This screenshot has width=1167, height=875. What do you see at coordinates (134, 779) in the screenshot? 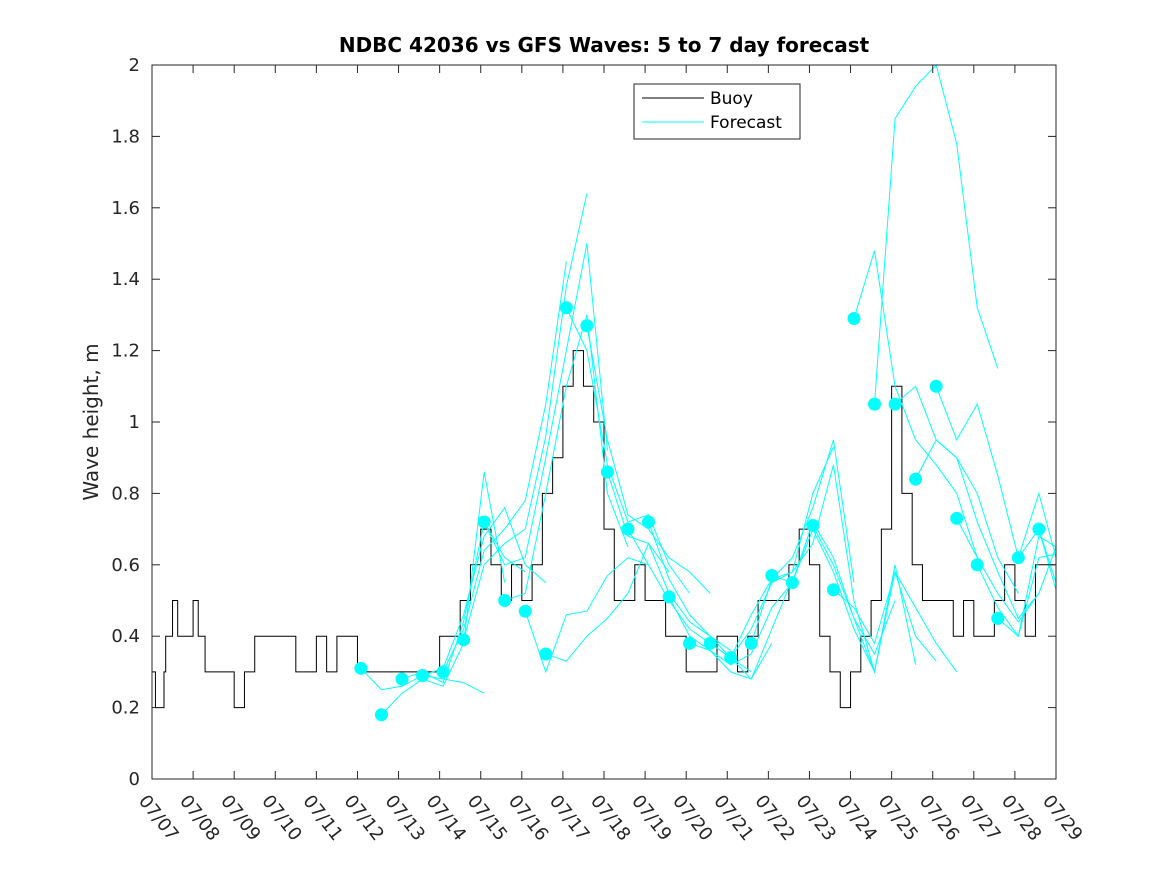
I see `y-tick-label: 0` at bounding box center [134, 779].